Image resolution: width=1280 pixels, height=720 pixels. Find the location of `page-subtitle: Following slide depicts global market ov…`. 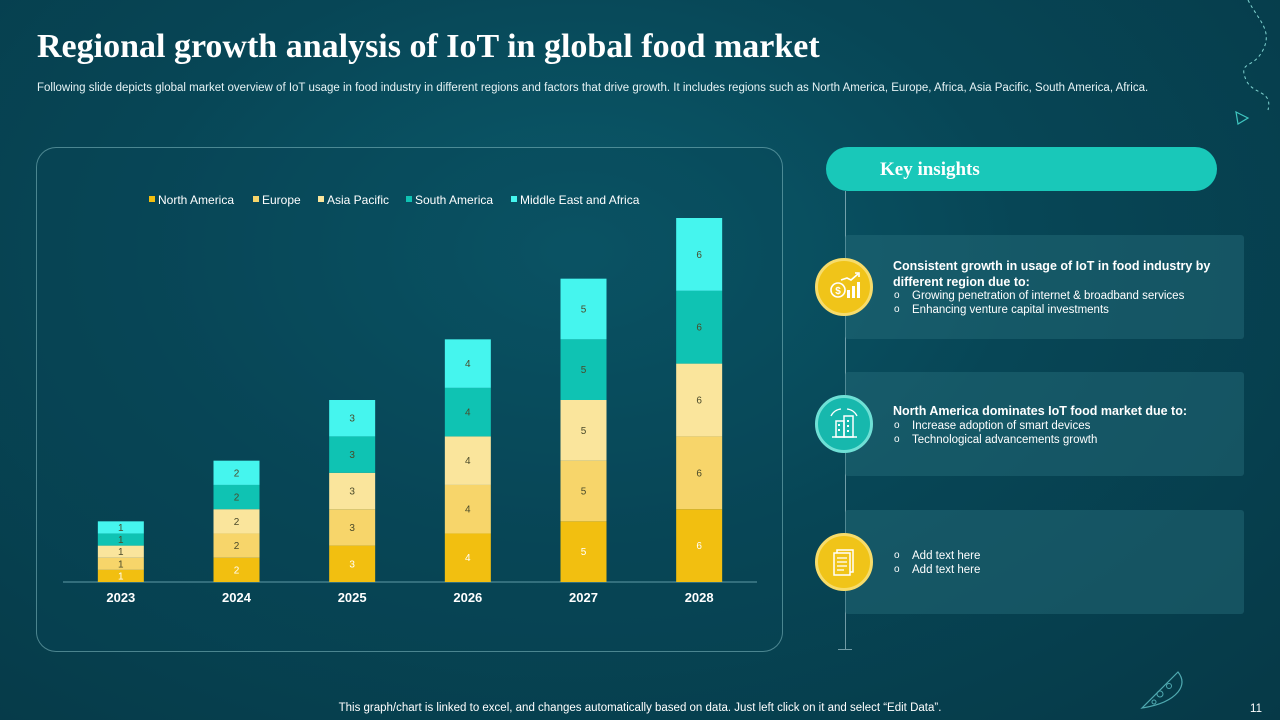

page-subtitle: Following slide depicts global market ov… is located at coordinates (593, 88).